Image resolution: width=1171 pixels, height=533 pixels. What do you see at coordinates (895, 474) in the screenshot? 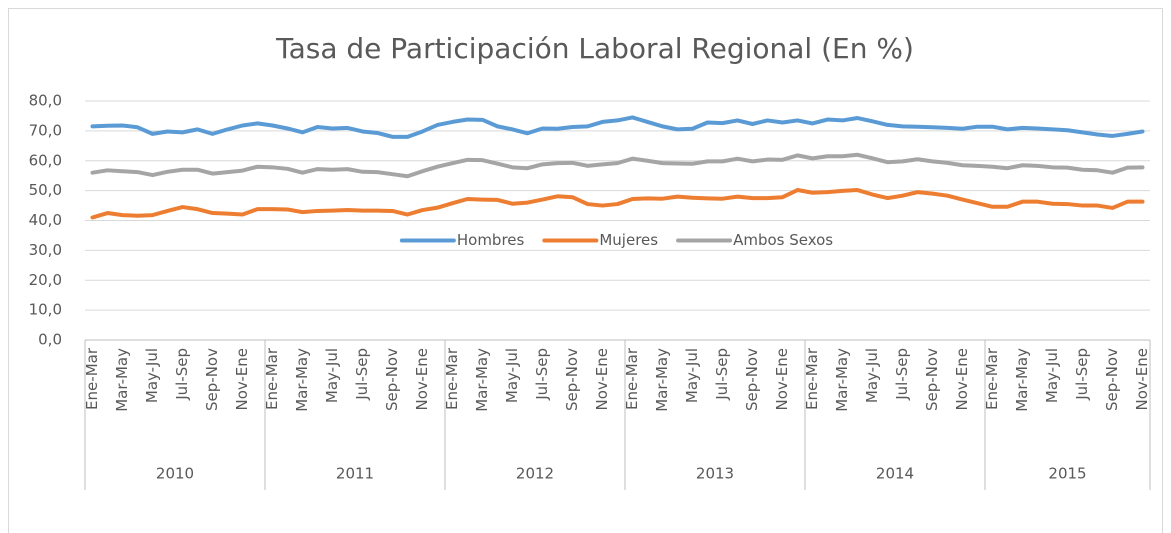
I see `group-label: 2014` at bounding box center [895, 474].